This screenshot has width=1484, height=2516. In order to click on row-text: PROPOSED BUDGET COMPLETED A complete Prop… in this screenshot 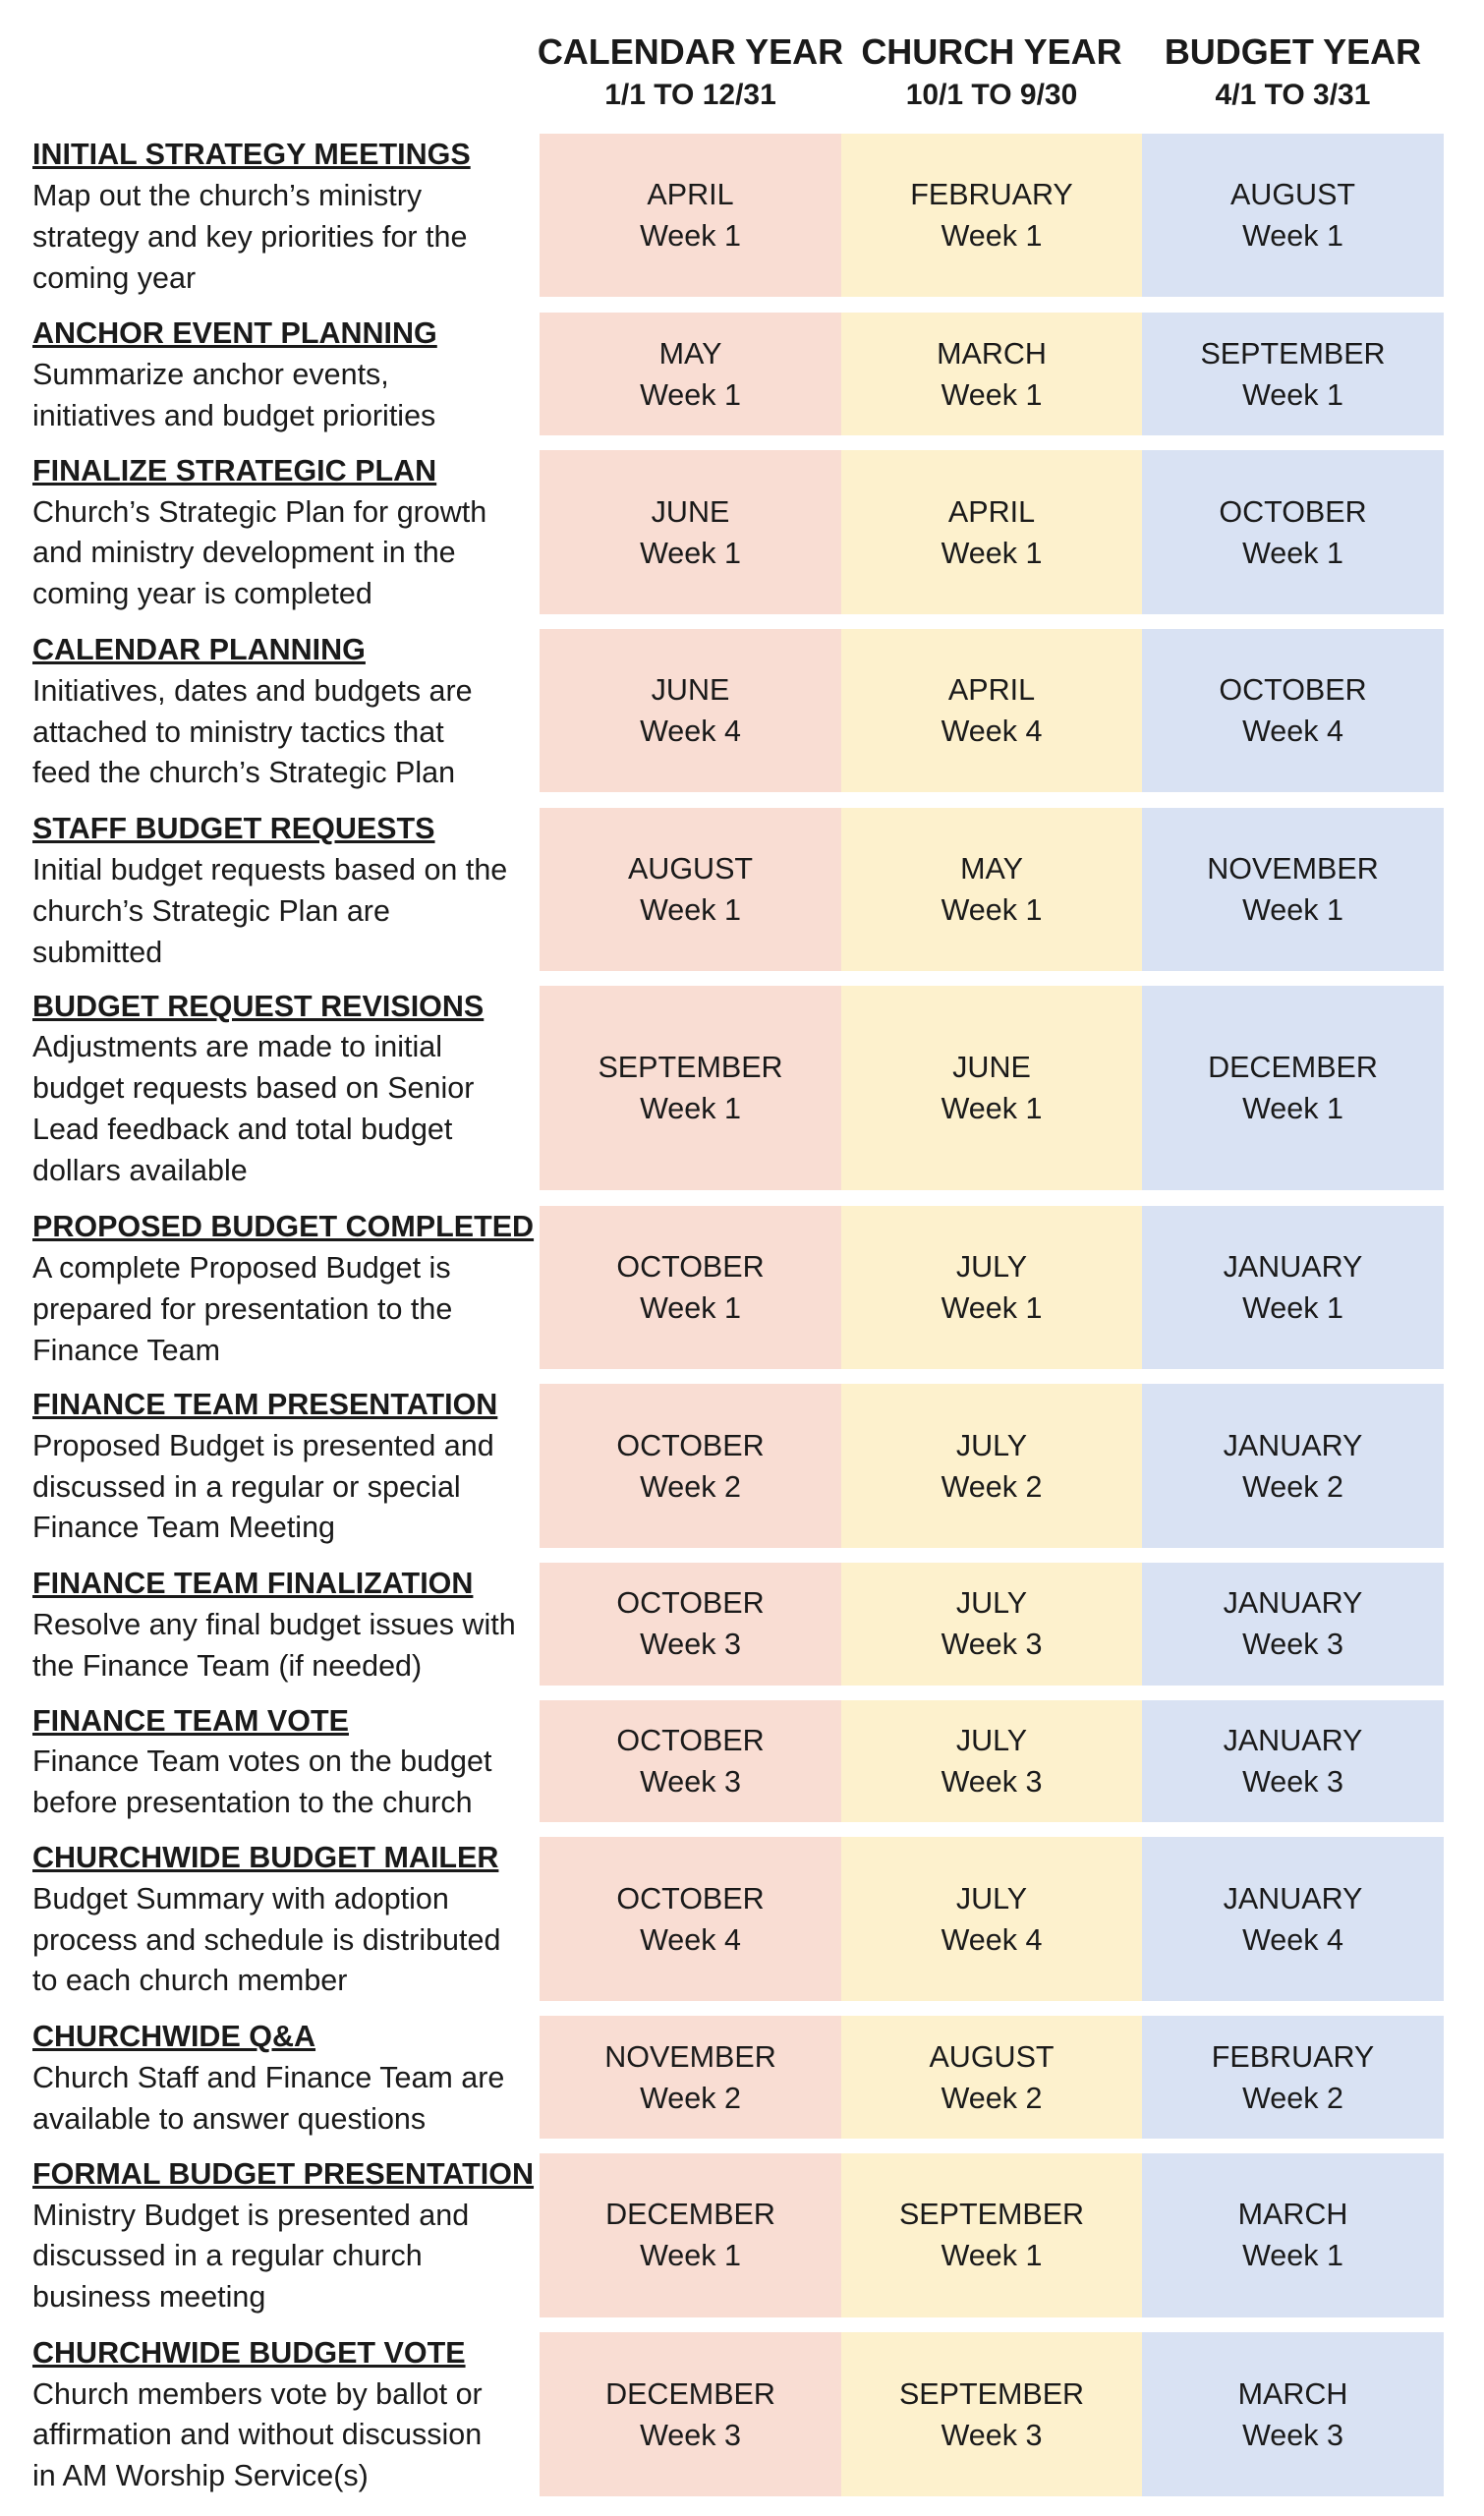, I will do `click(287, 1289)`.